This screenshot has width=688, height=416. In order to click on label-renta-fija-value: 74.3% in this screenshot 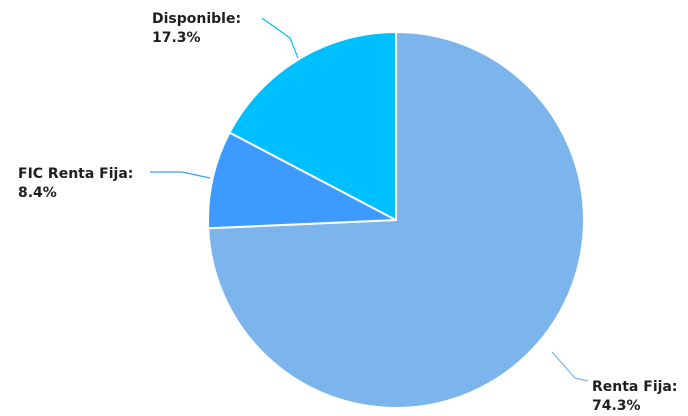, I will do `click(616, 406)`.